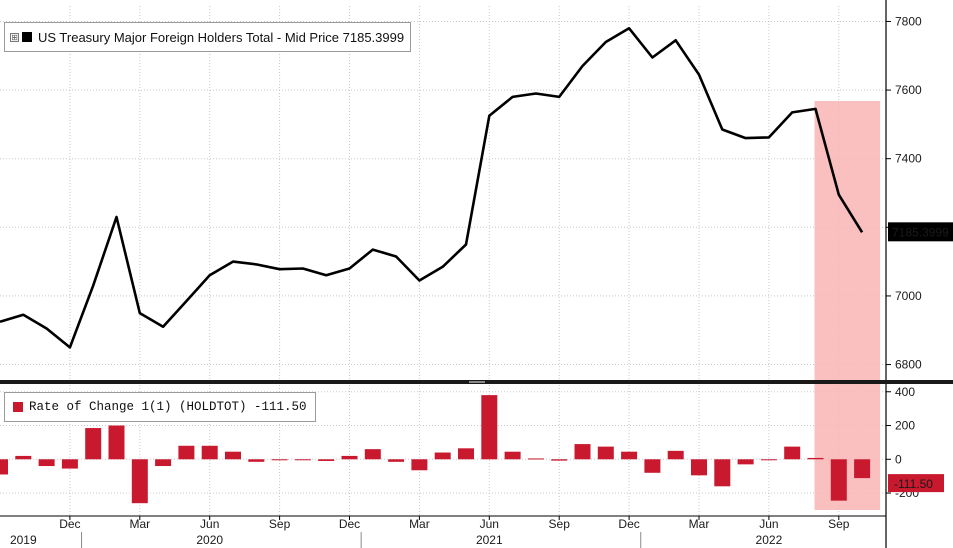 This screenshot has width=953, height=548. Describe the element at coordinates (904, 193) in the screenshot. I see `y-axis-top-ticks: 6800 7000 7400 7600 7800` at that location.